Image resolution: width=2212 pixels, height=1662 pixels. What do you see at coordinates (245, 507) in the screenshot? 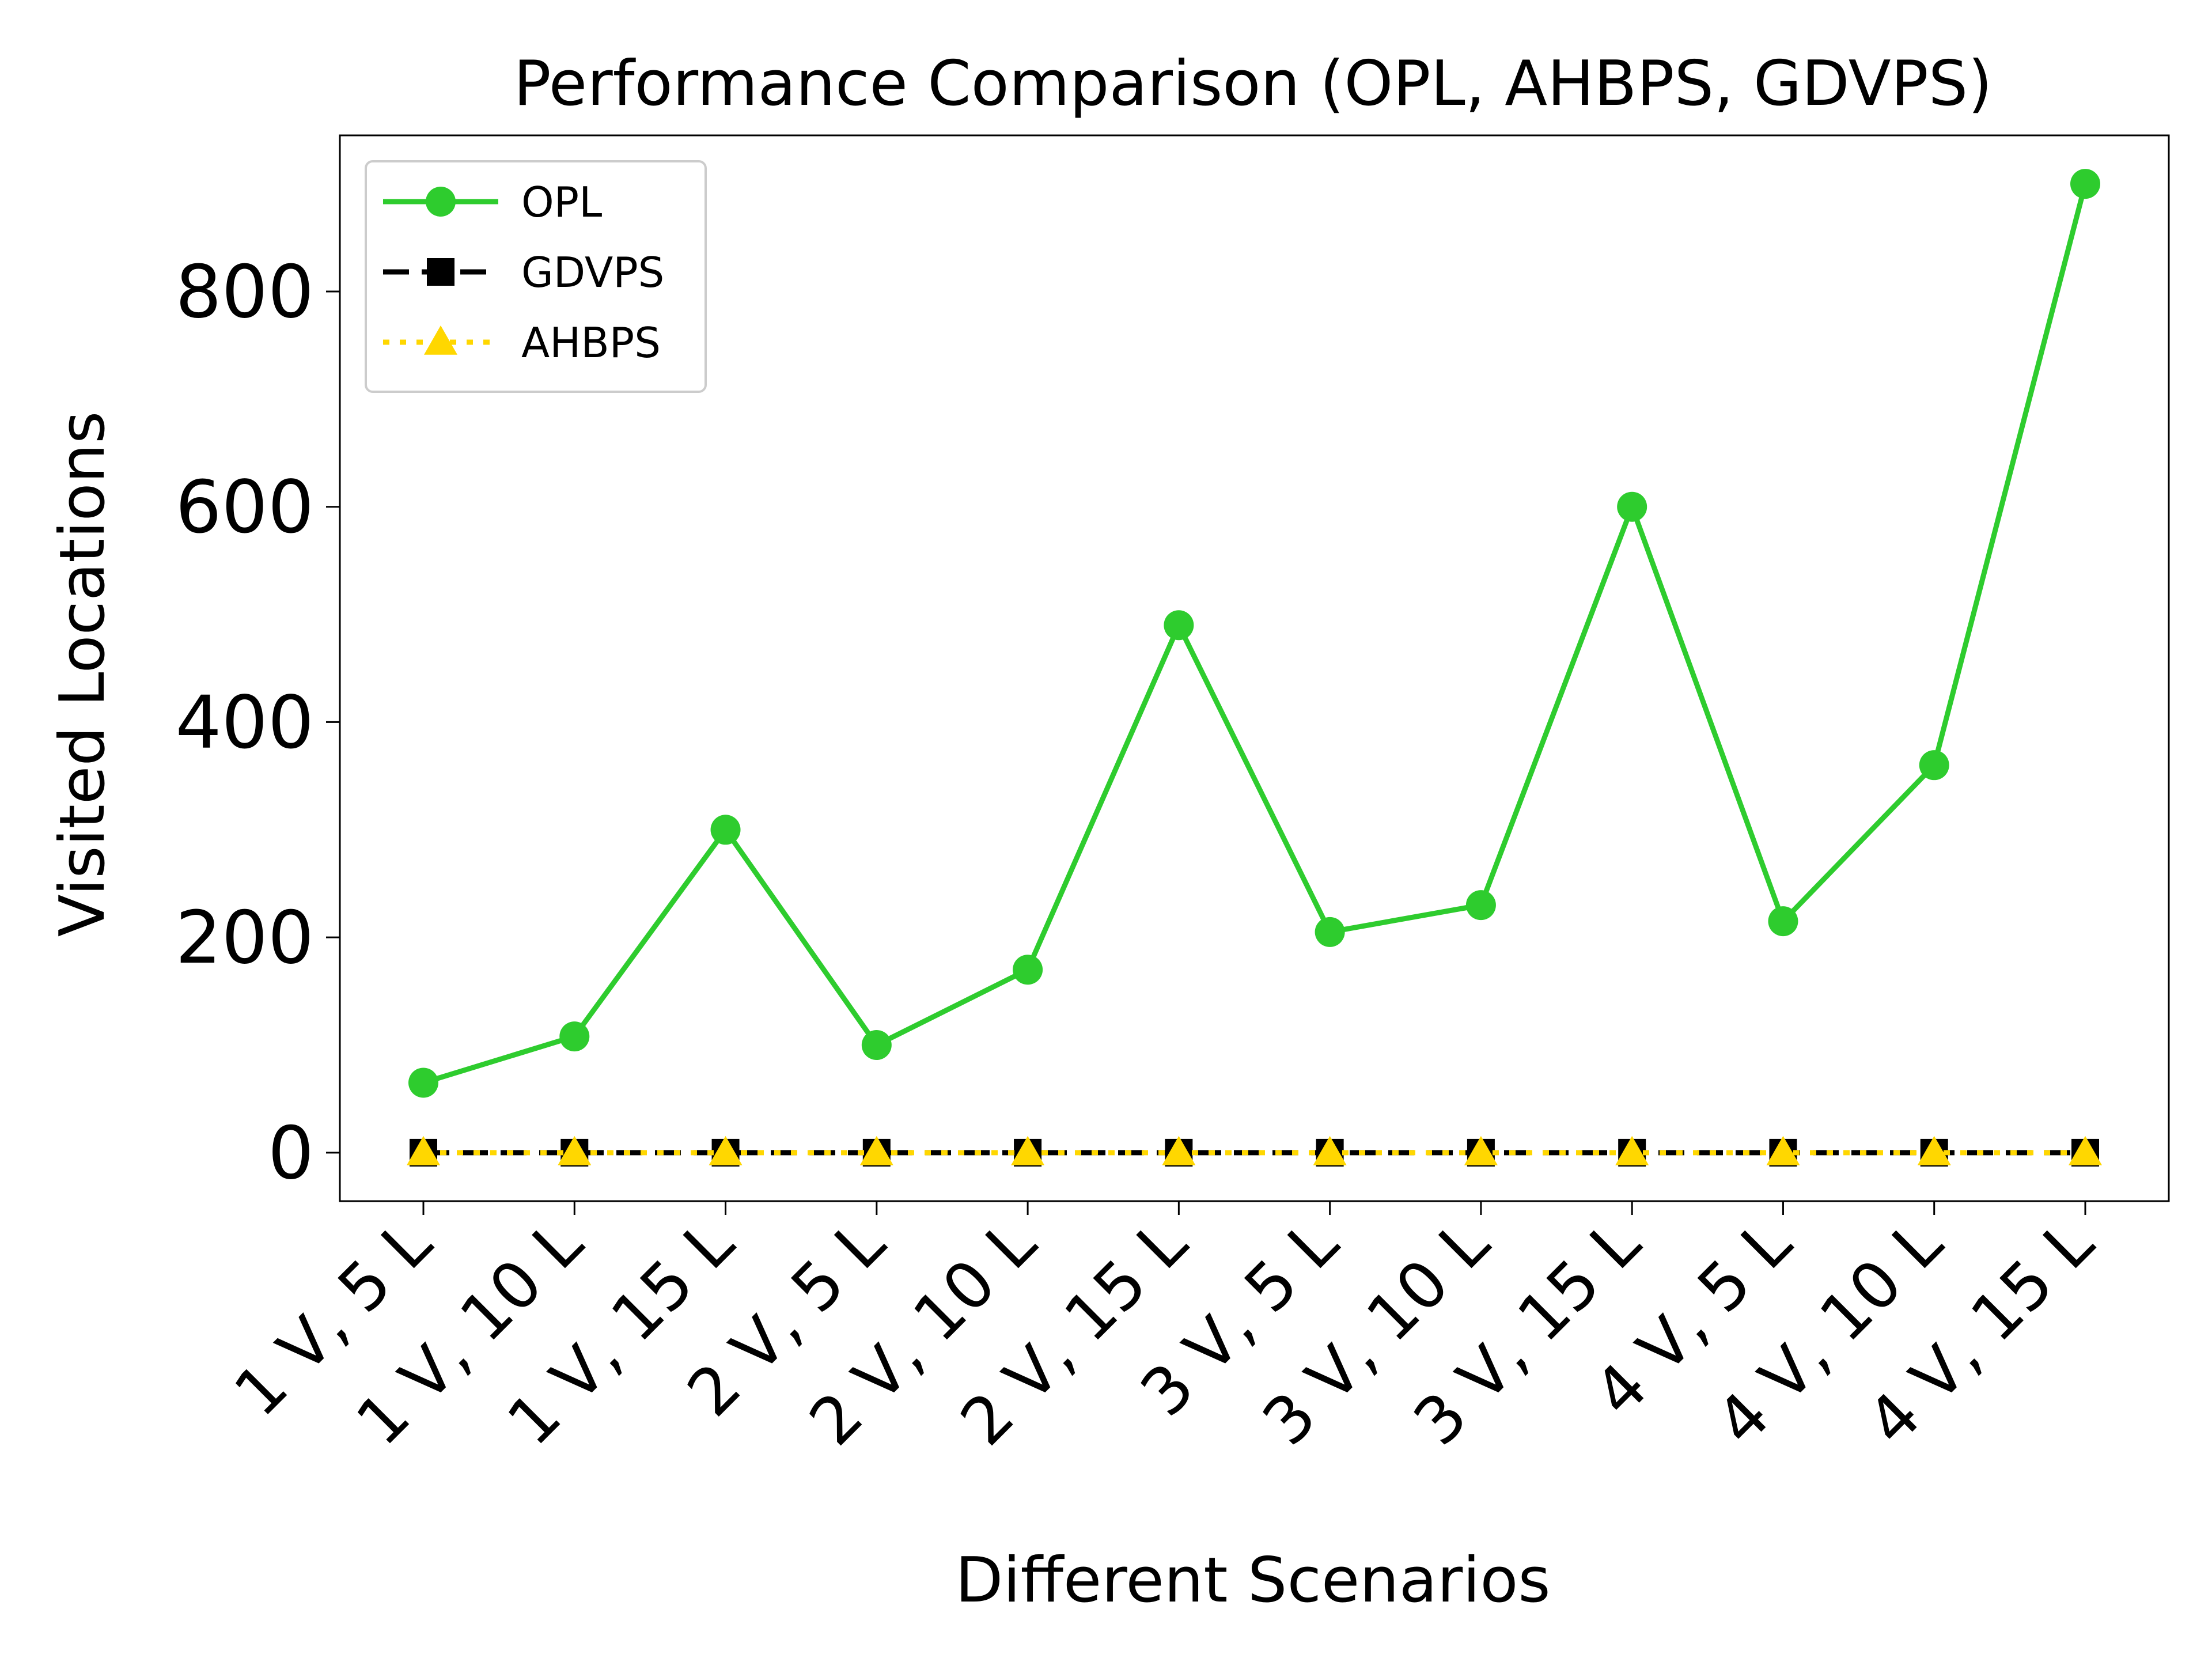
I see `y-tick-label-3: 600` at bounding box center [245, 507].